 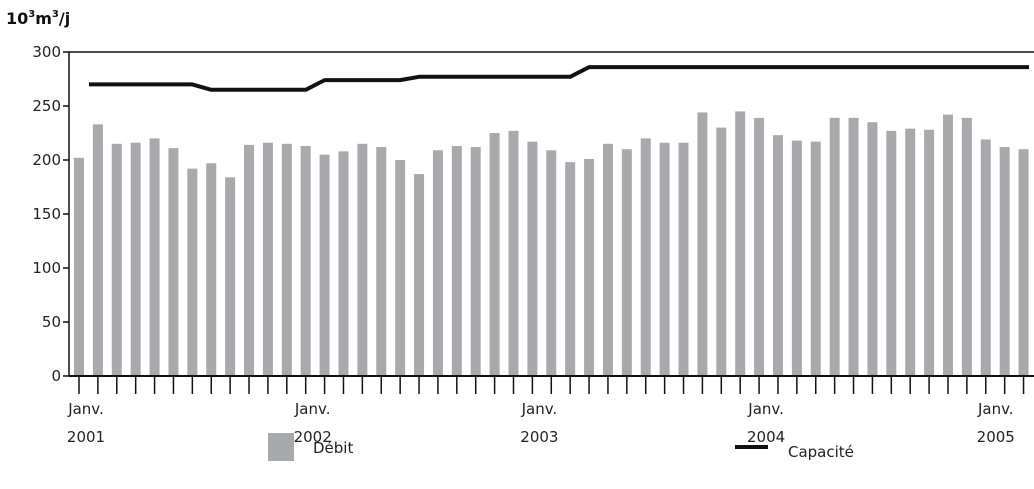 What do you see at coordinates (31, 14) in the screenshot?
I see `y-axis-title-exp1: 3` at bounding box center [31, 14].